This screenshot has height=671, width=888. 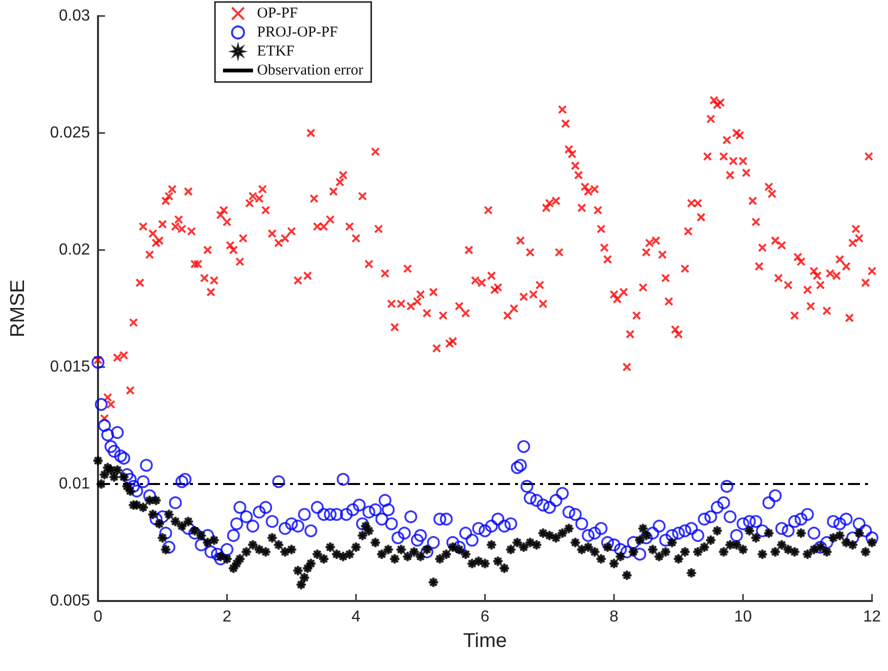 I want to click on y-tick-label: 0.005, so click(x=70, y=601).